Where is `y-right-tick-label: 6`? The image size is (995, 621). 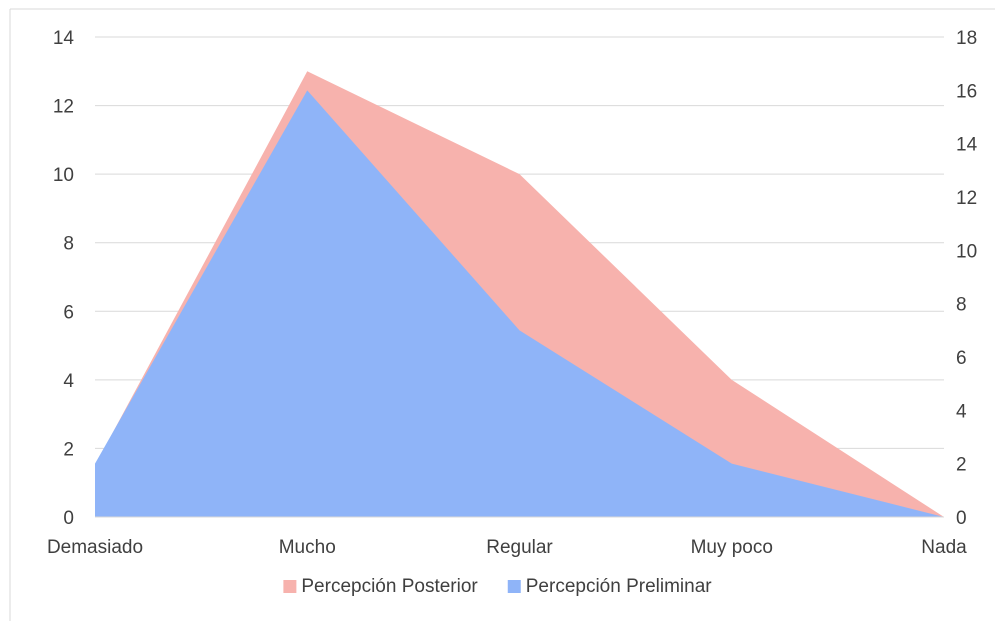
y-right-tick-label: 6 is located at coordinates (961, 358).